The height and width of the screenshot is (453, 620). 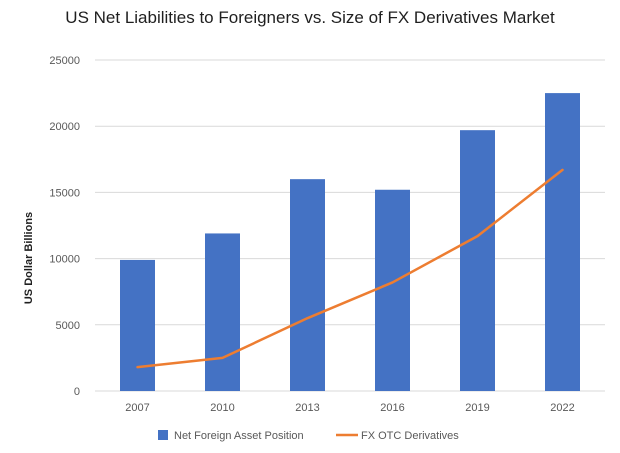 What do you see at coordinates (137, 325) in the screenshot?
I see `bar-2007` at bounding box center [137, 325].